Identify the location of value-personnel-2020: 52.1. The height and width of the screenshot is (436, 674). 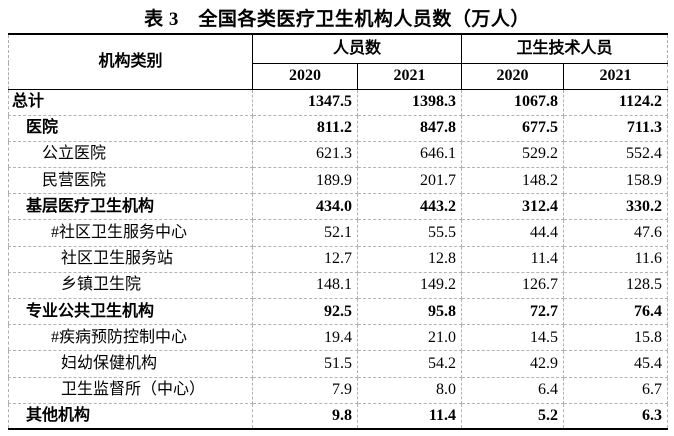
(305, 233).